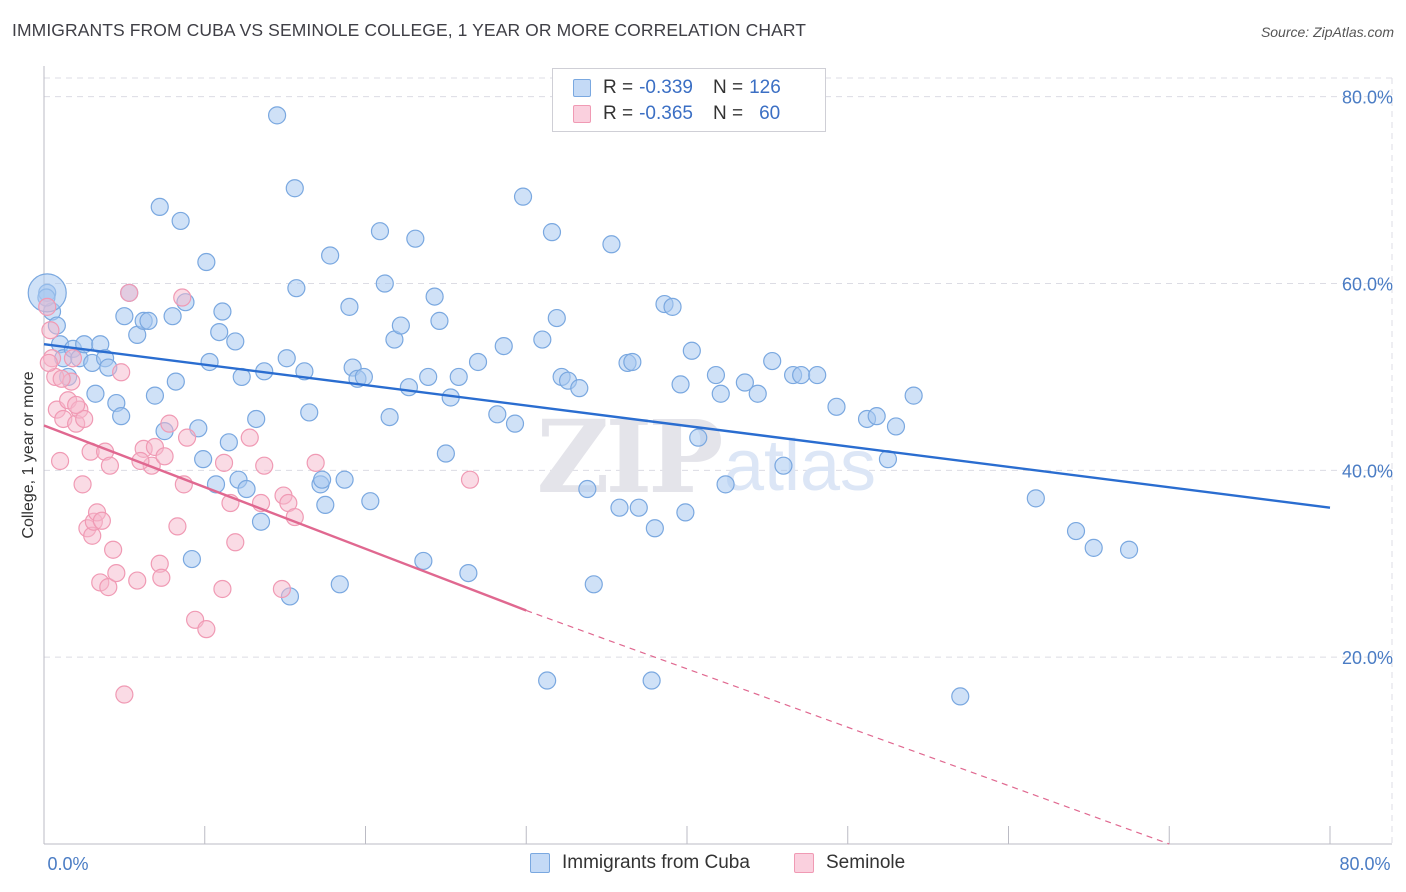 The width and height of the screenshot is (1406, 892). What do you see at coordinates (800, 466) in the screenshot?
I see `watermark-atlas: atlas` at bounding box center [800, 466].